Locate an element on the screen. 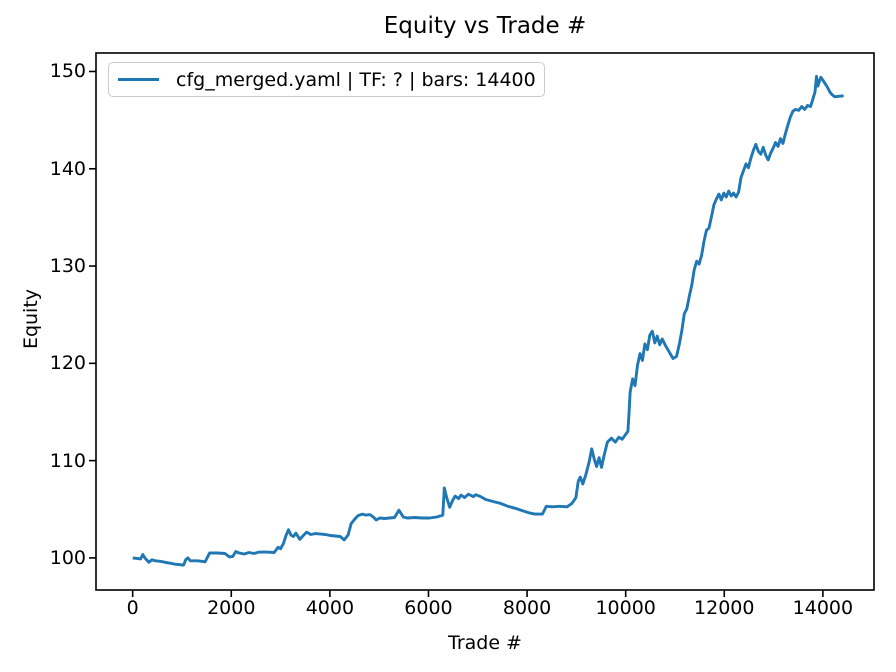  legend: cfg_merged.yaml | TF: ? | bars: 14400 is located at coordinates (326, 79).